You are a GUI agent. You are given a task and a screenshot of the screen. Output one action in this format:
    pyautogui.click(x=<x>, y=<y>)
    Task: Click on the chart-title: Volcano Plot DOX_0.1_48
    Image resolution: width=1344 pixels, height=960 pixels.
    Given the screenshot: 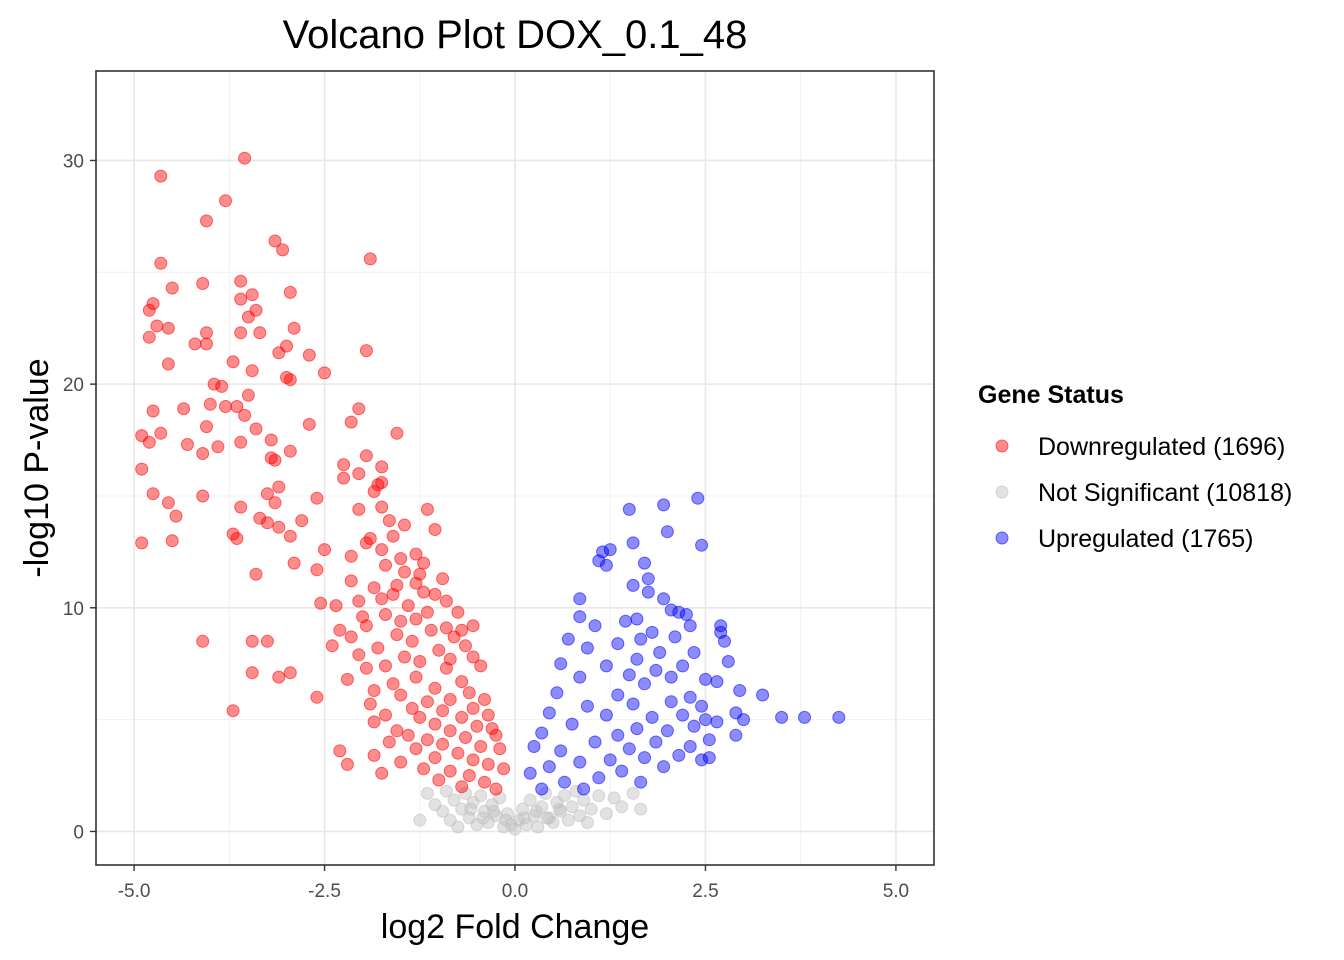 What is the action you would take?
    pyautogui.click(x=515, y=35)
    